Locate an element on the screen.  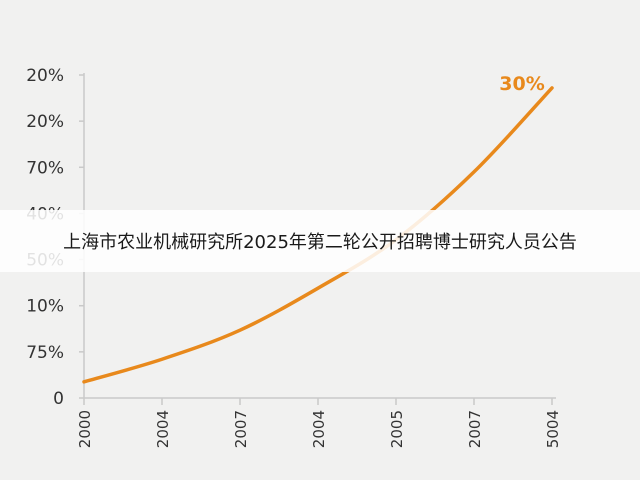
y-tick-label: 10% is located at coordinates (45, 307).